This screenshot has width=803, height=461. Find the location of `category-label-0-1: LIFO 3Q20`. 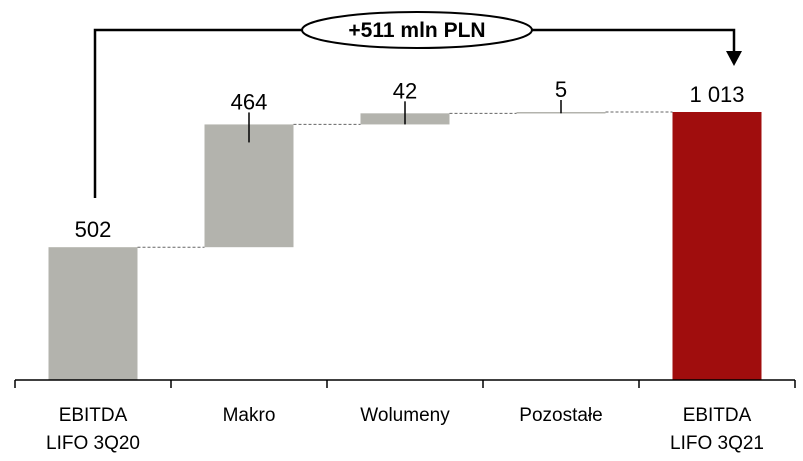

category-label-0-1: LIFO 3Q20 is located at coordinates (93, 443).